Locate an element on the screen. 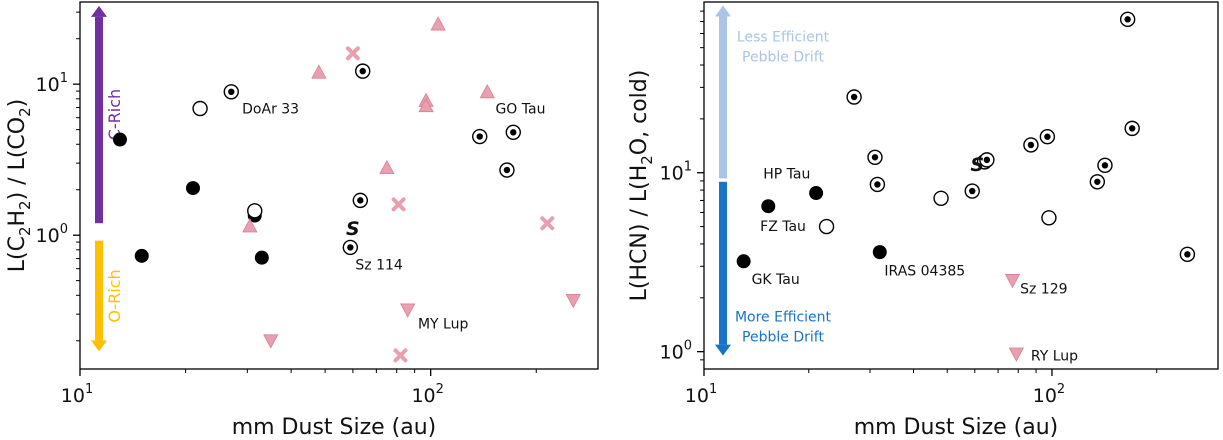 Image resolution: width=1223 pixels, height=440 pixels. point-annotation: Sz 129 is located at coordinates (1043, 290).